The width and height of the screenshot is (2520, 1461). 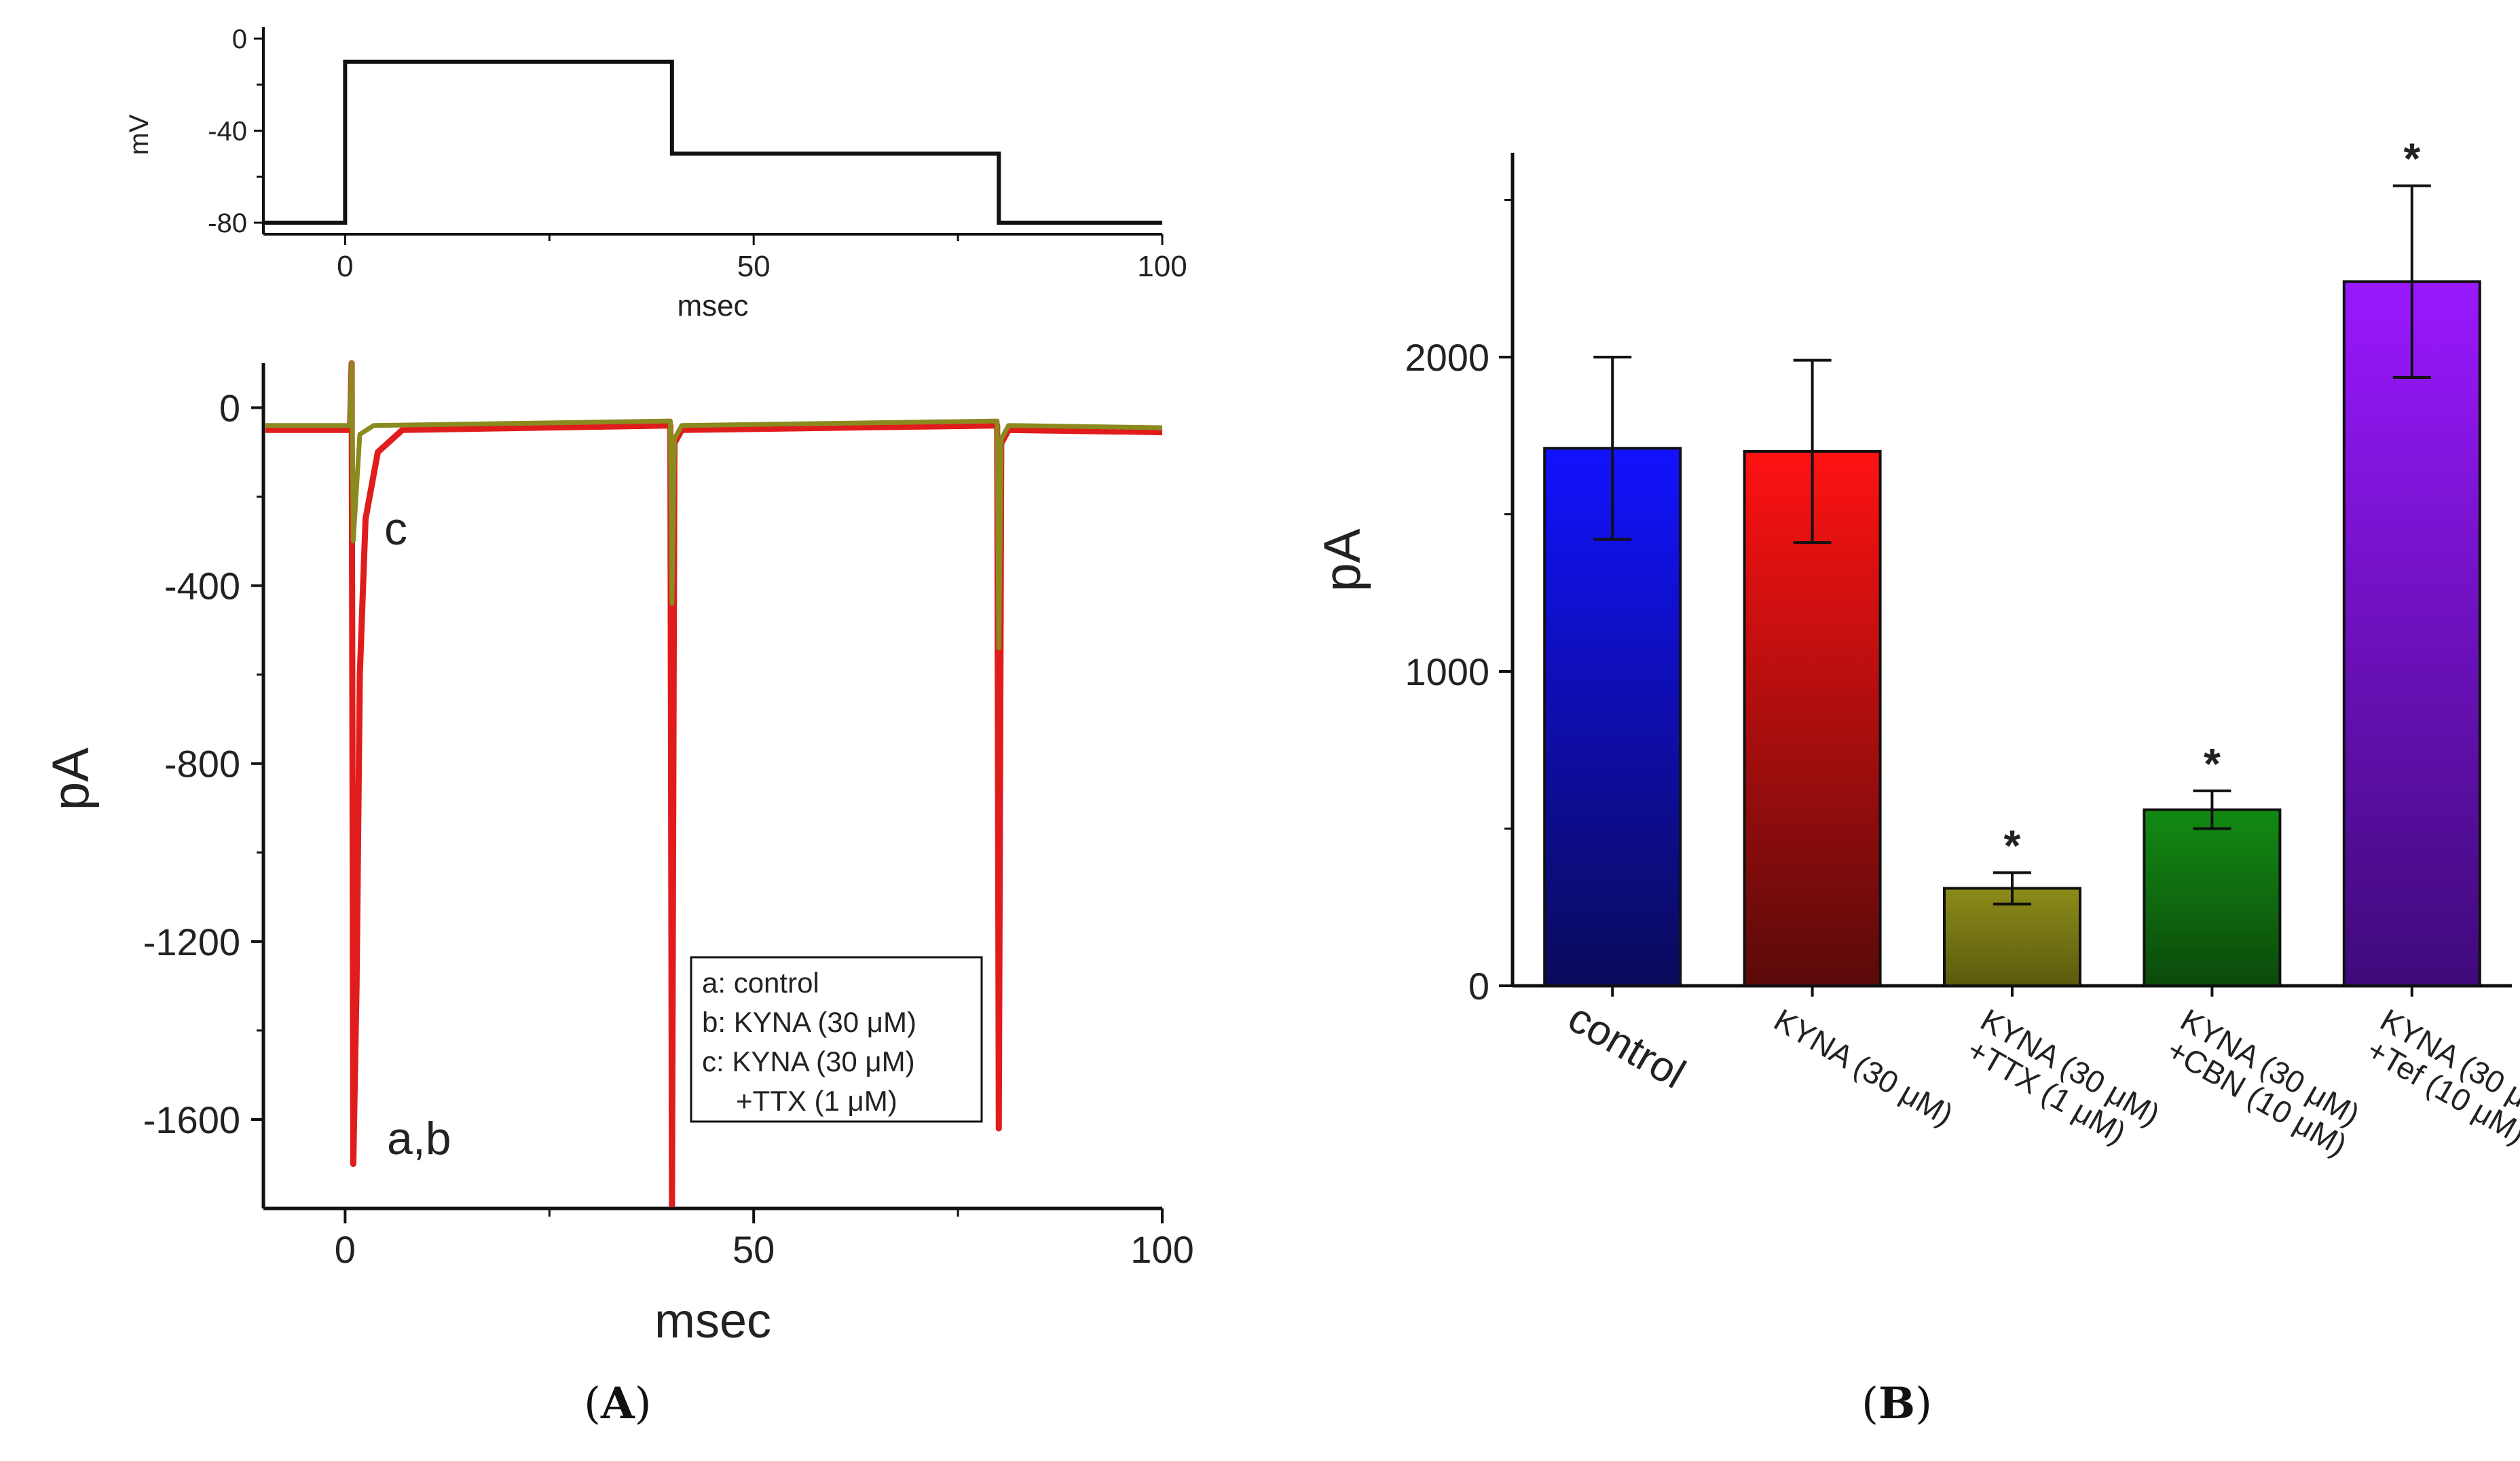 What do you see at coordinates (1447, 357) in the screenshot?
I see `y-tick-label: 2000` at bounding box center [1447, 357].